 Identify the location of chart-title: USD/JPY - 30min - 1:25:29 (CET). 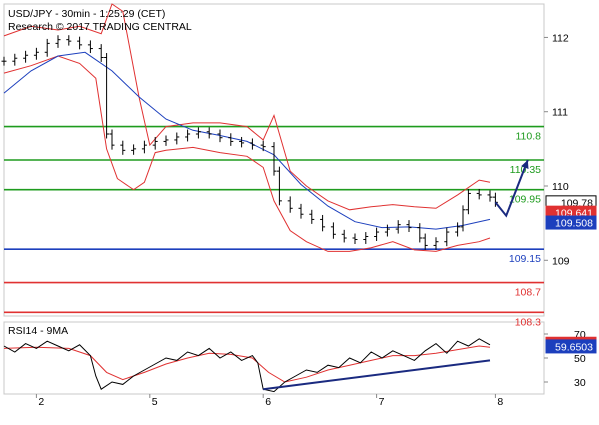
(86, 14).